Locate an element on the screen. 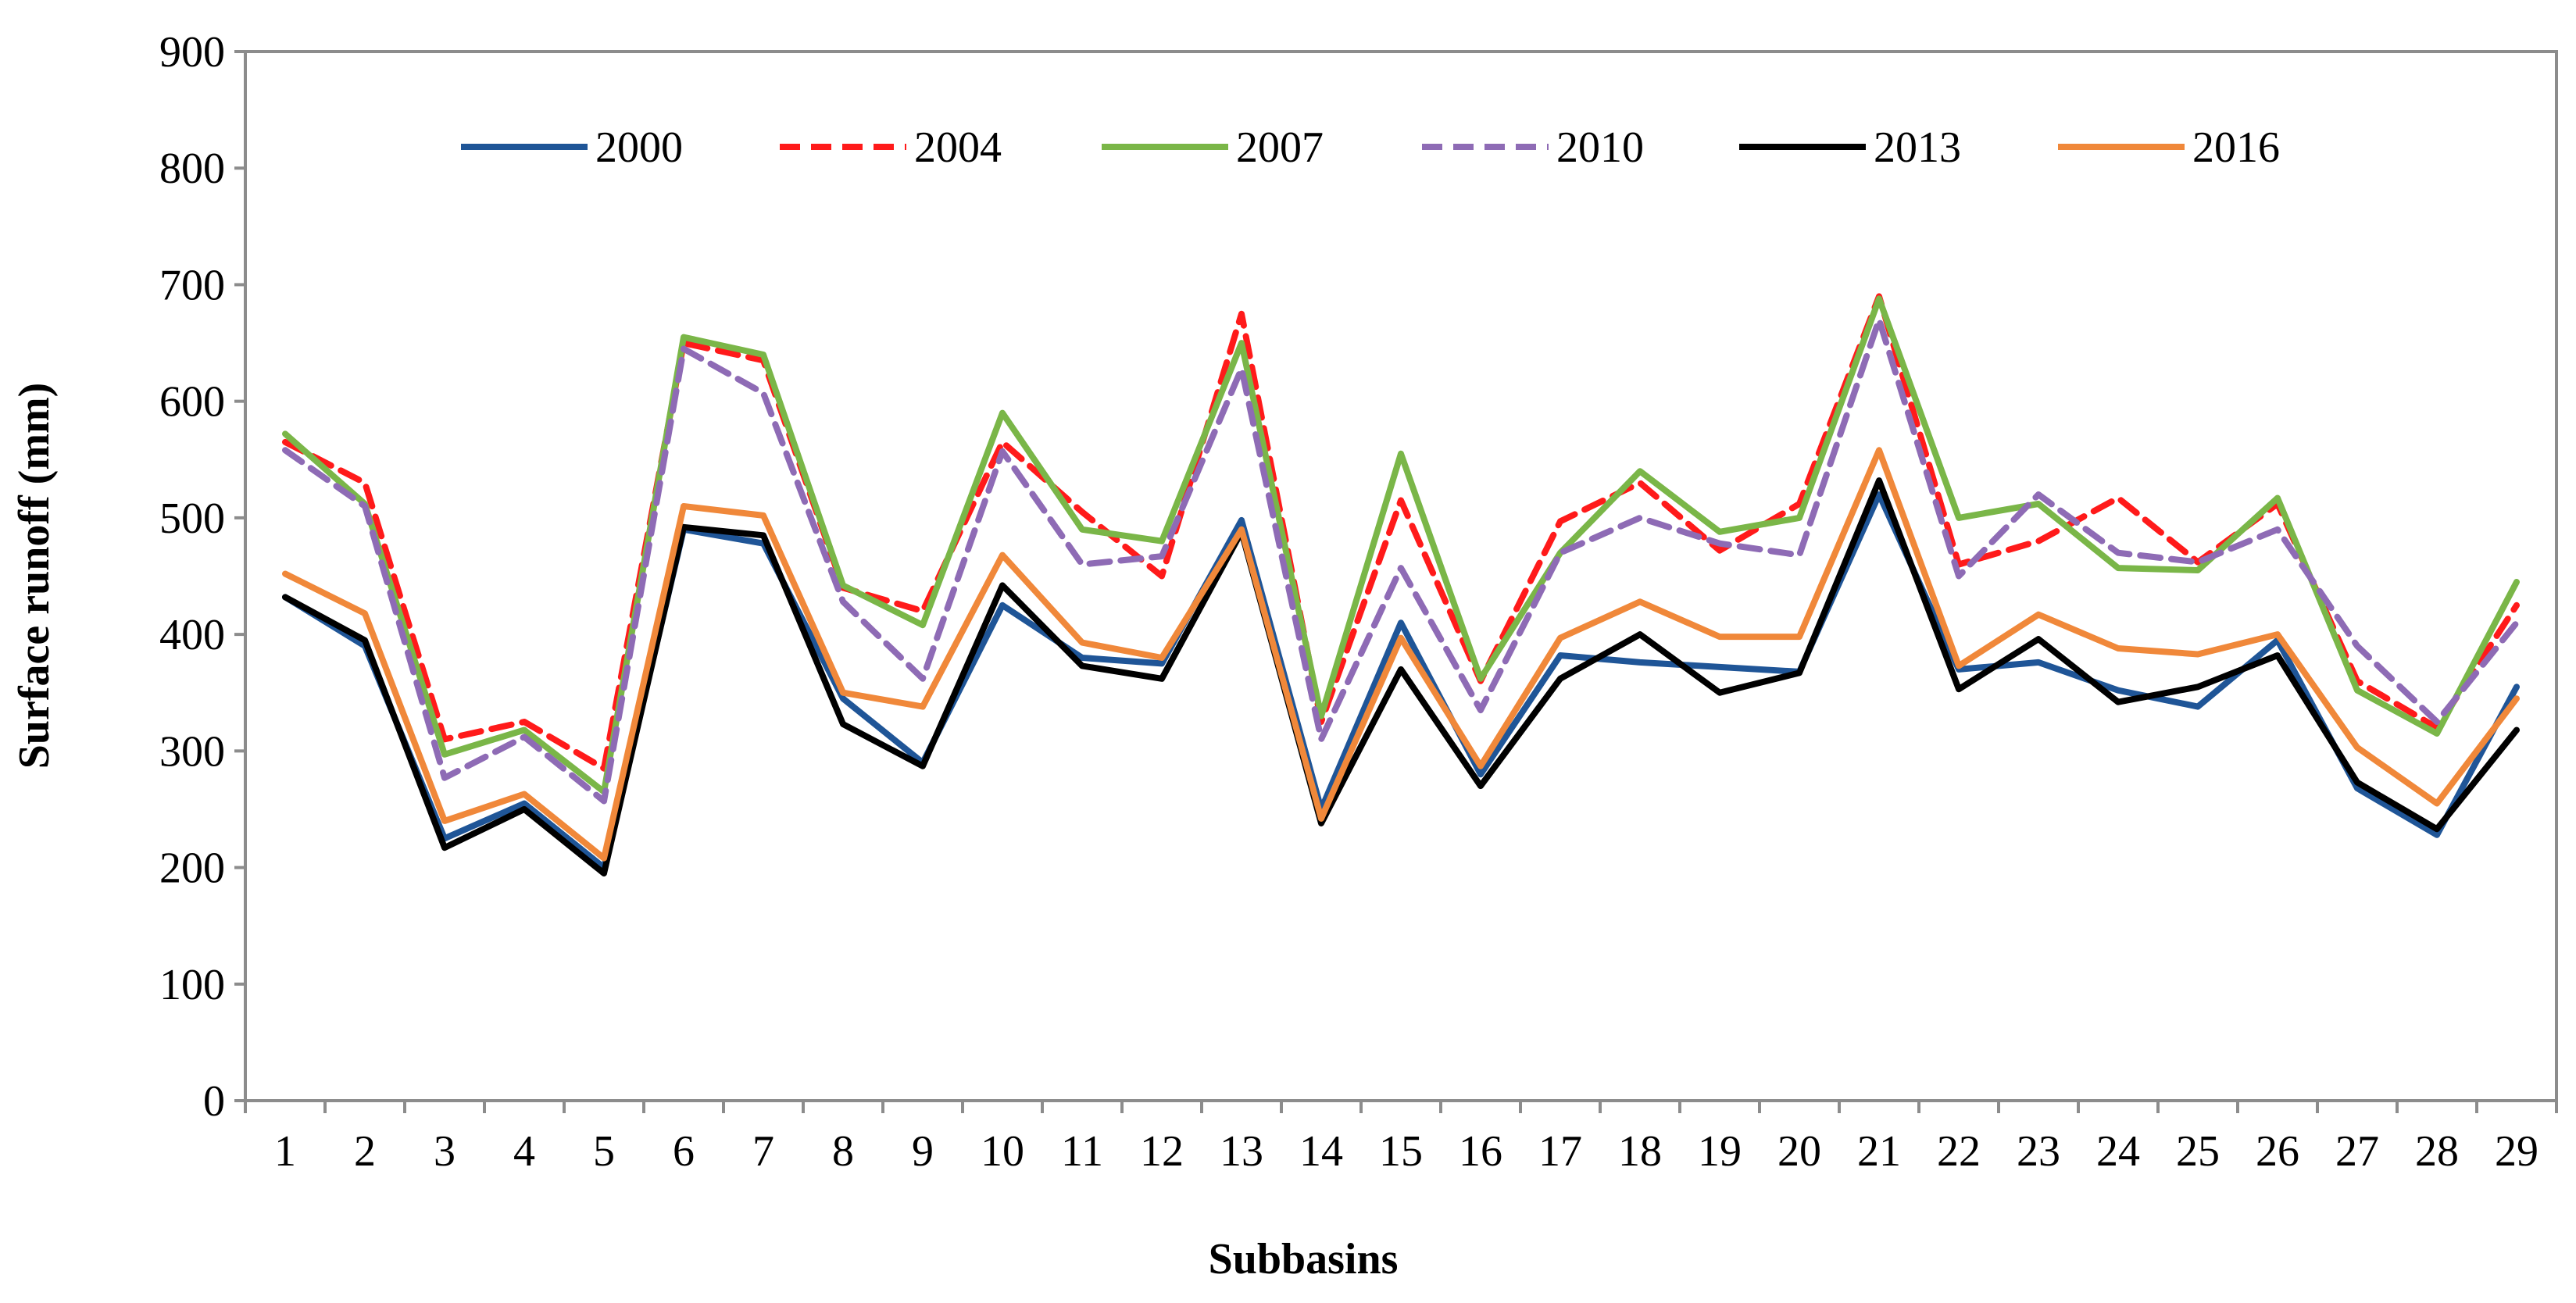  x-tick-label: 9 is located at coordinates (923, 1151).